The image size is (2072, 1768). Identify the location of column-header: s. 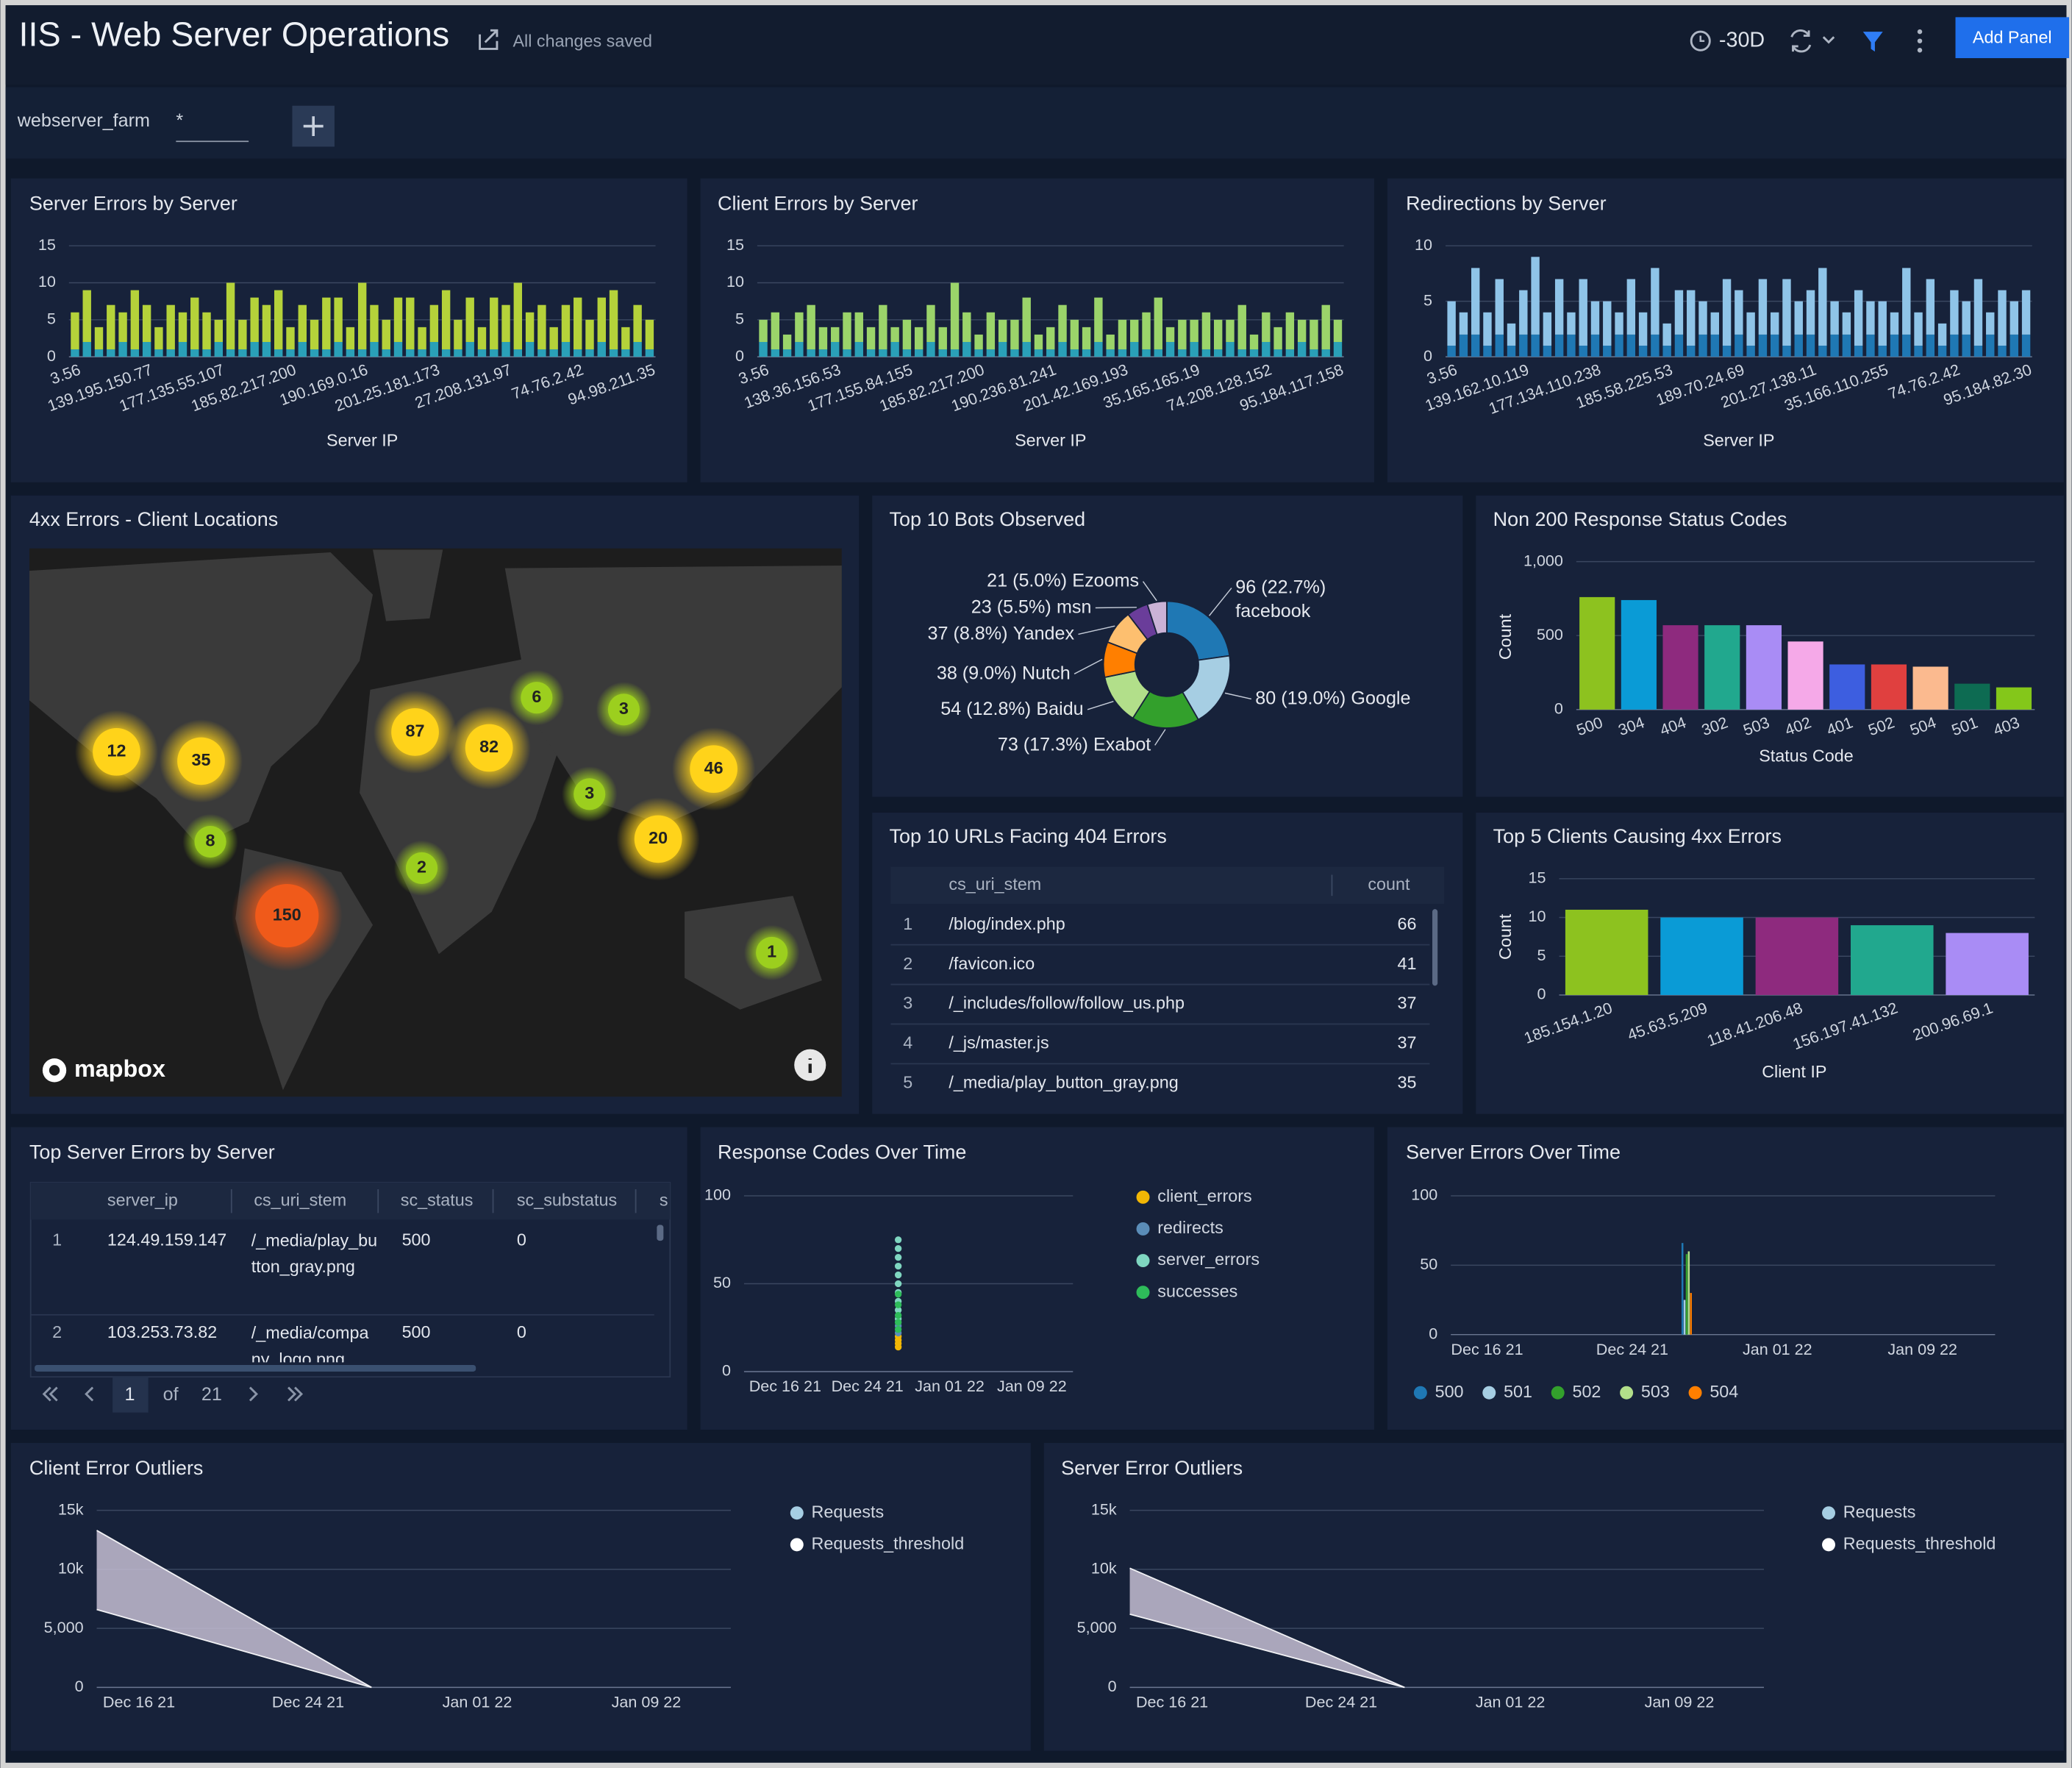
(664, 1200).